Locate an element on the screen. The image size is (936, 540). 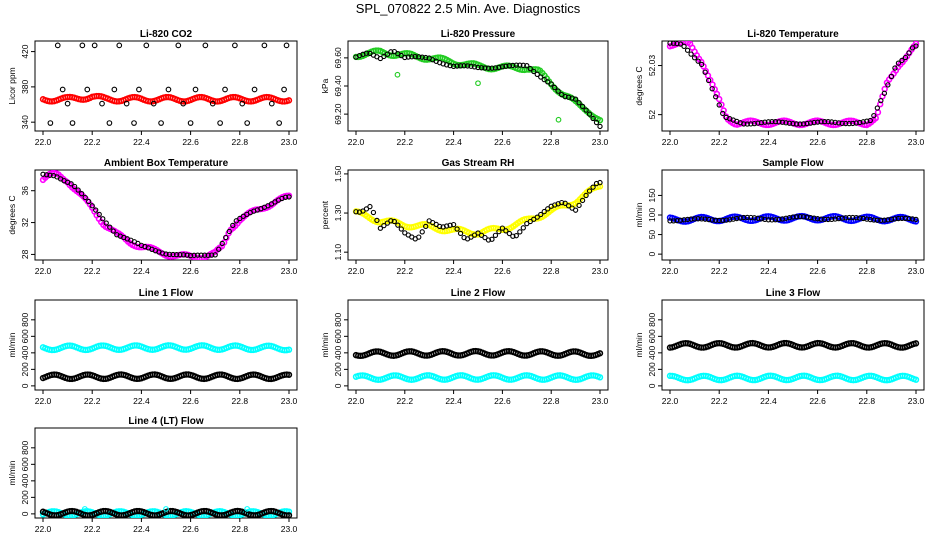
y-tick-label: 380 is located at coordinates (25, 87).